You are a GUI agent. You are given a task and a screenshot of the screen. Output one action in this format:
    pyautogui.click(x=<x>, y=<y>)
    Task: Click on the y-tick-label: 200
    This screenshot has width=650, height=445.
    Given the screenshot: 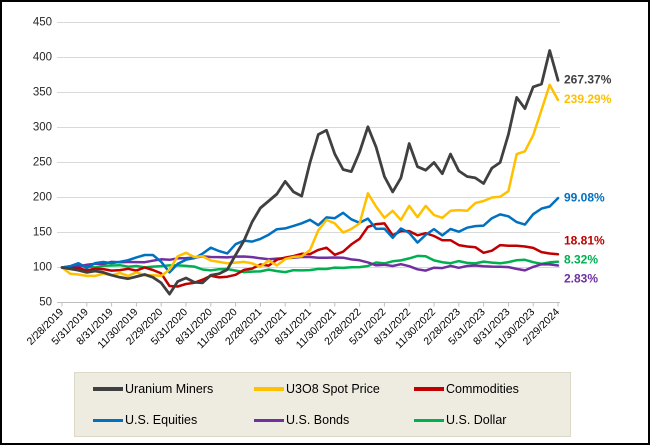 What is the action you would take?
    pyautogui.click(x=42, y=198)
    